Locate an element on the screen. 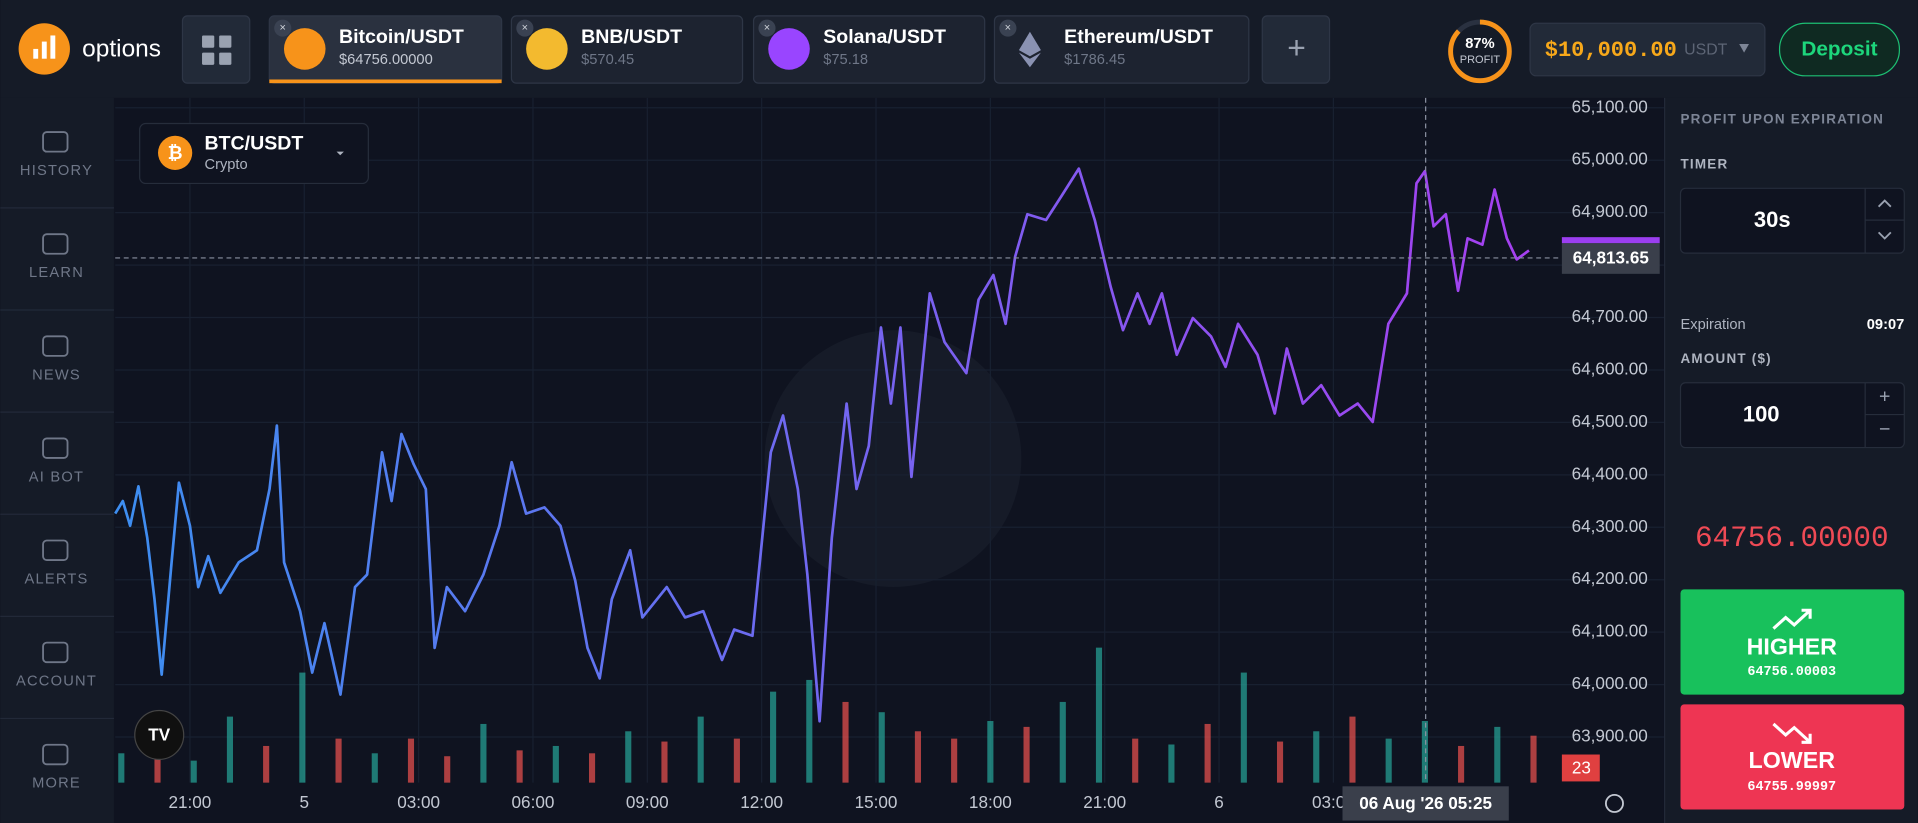  x-tick-label: 5 is located at coordinates (305, 802).